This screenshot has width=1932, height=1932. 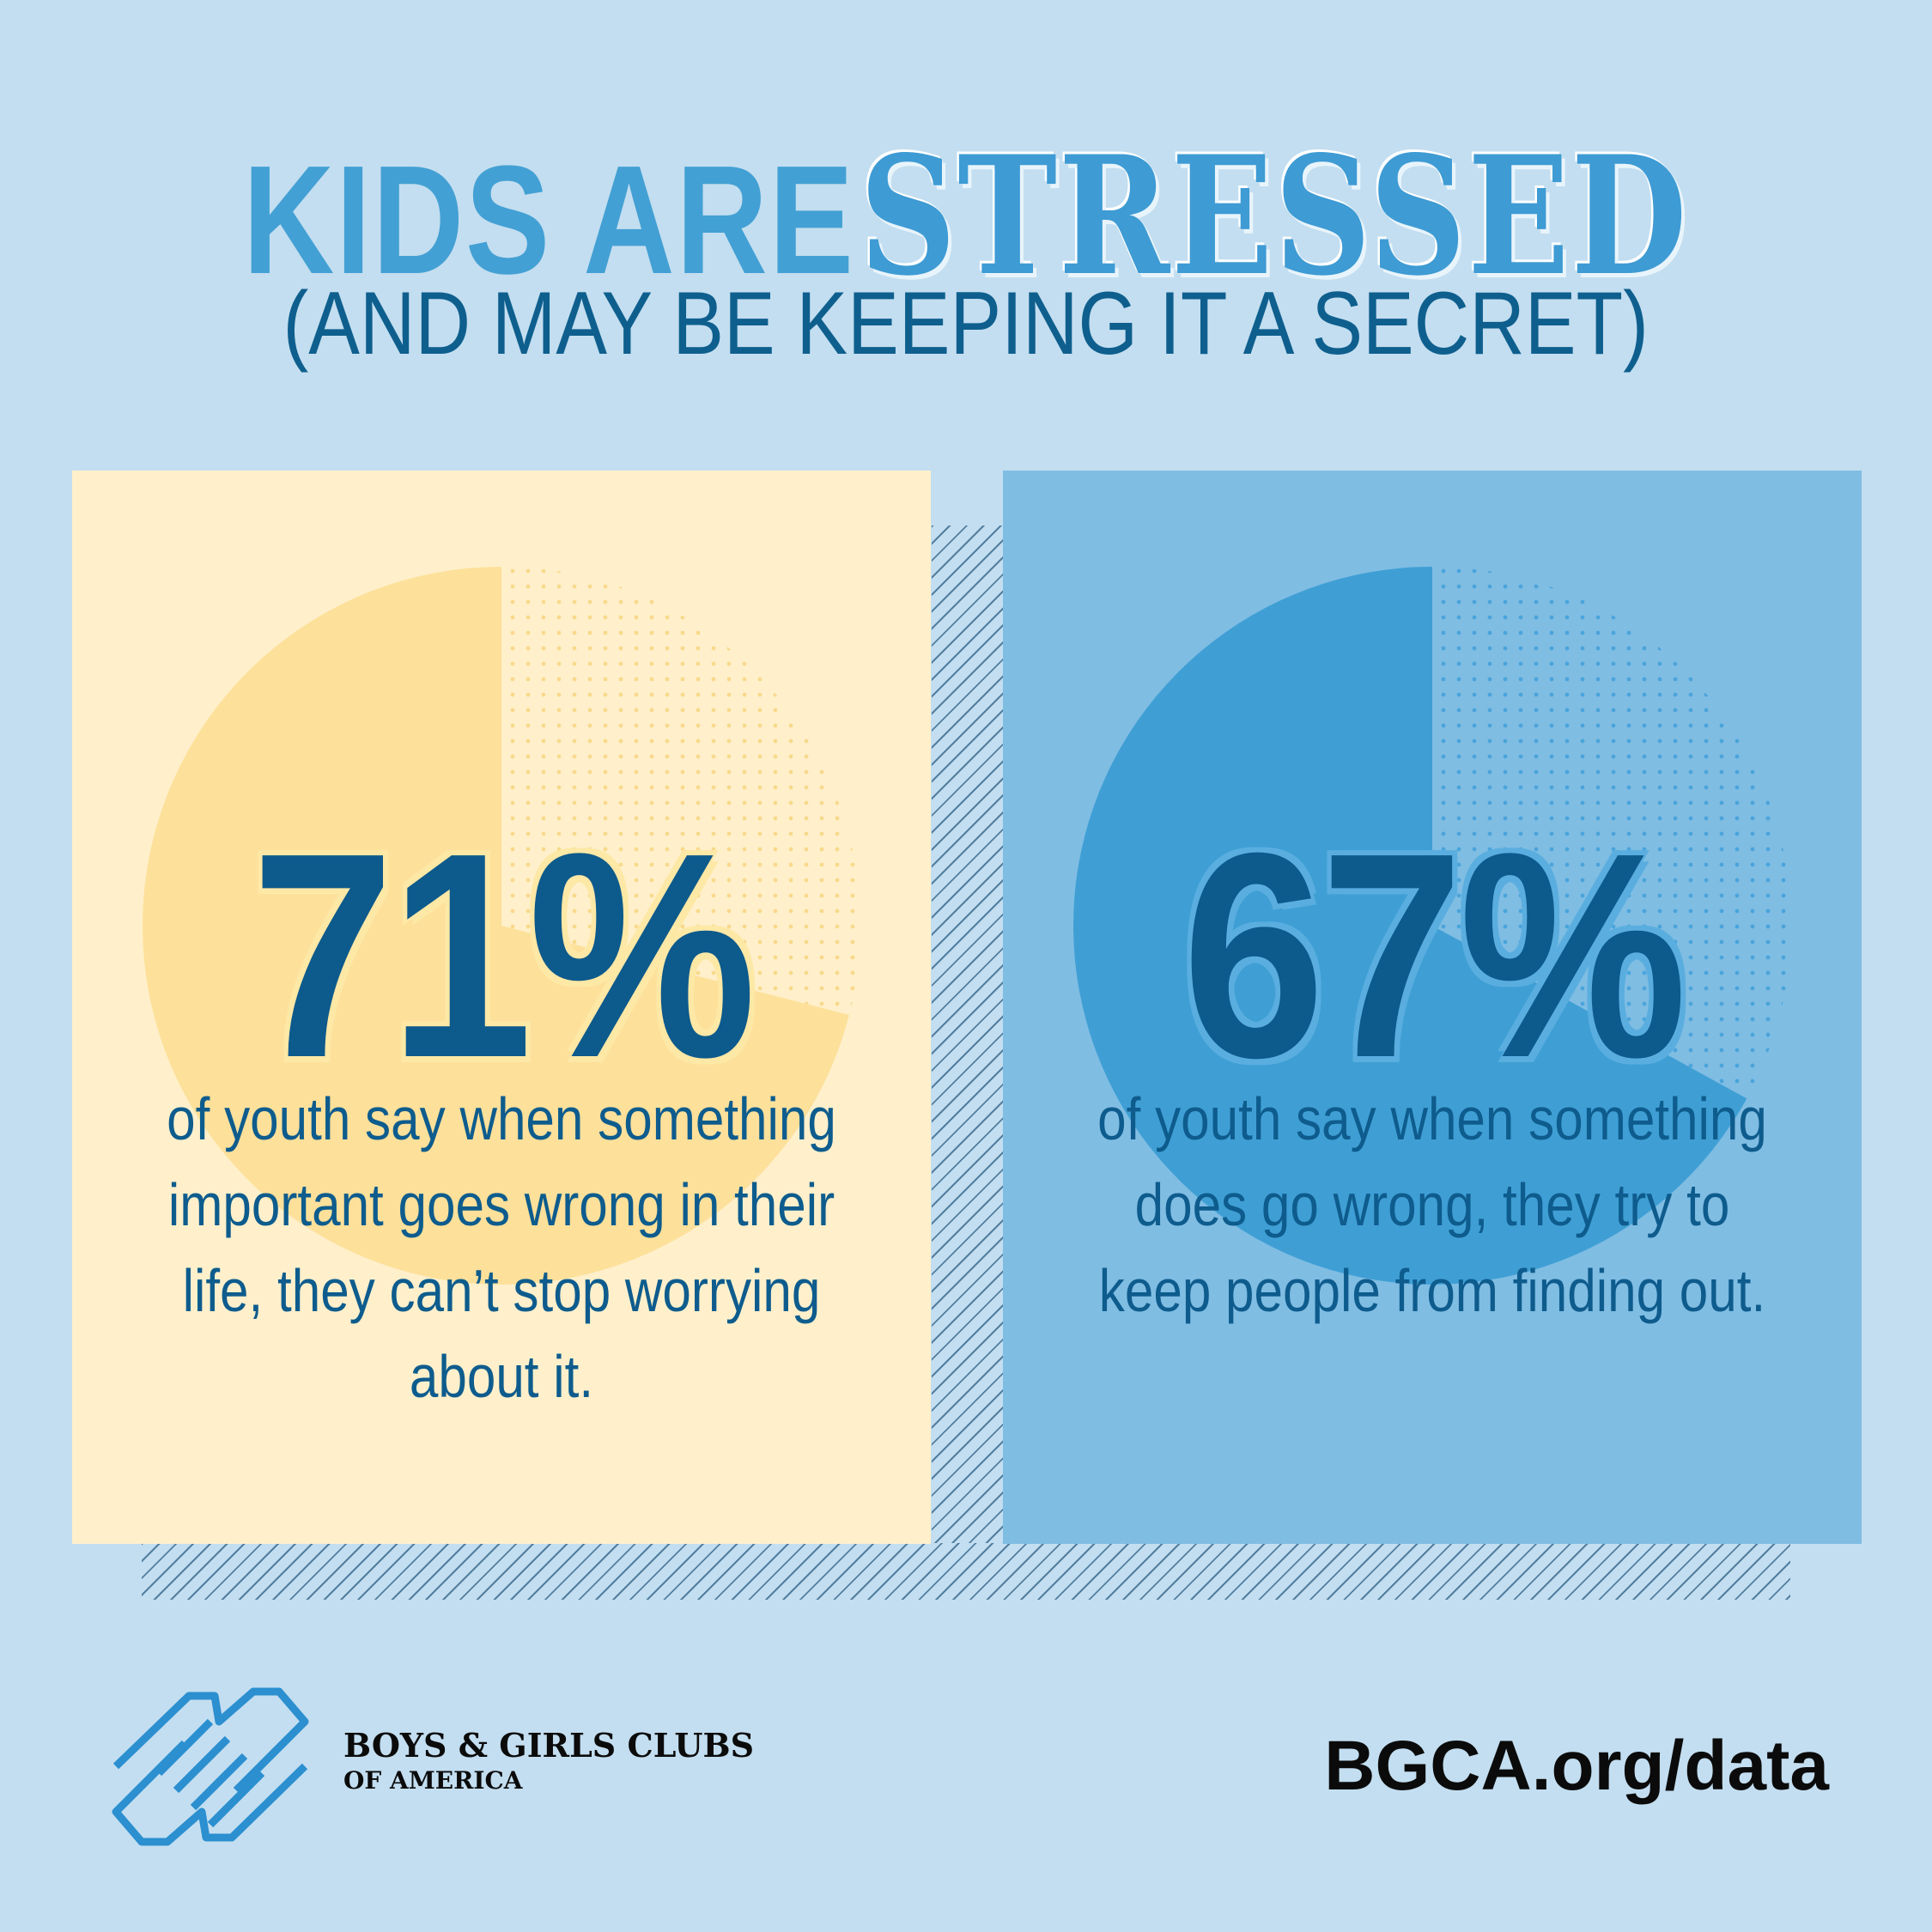 I want to click on subtitle: (AND MAY BE KEEPING IT A SECRET), so click(x=966, y=324).